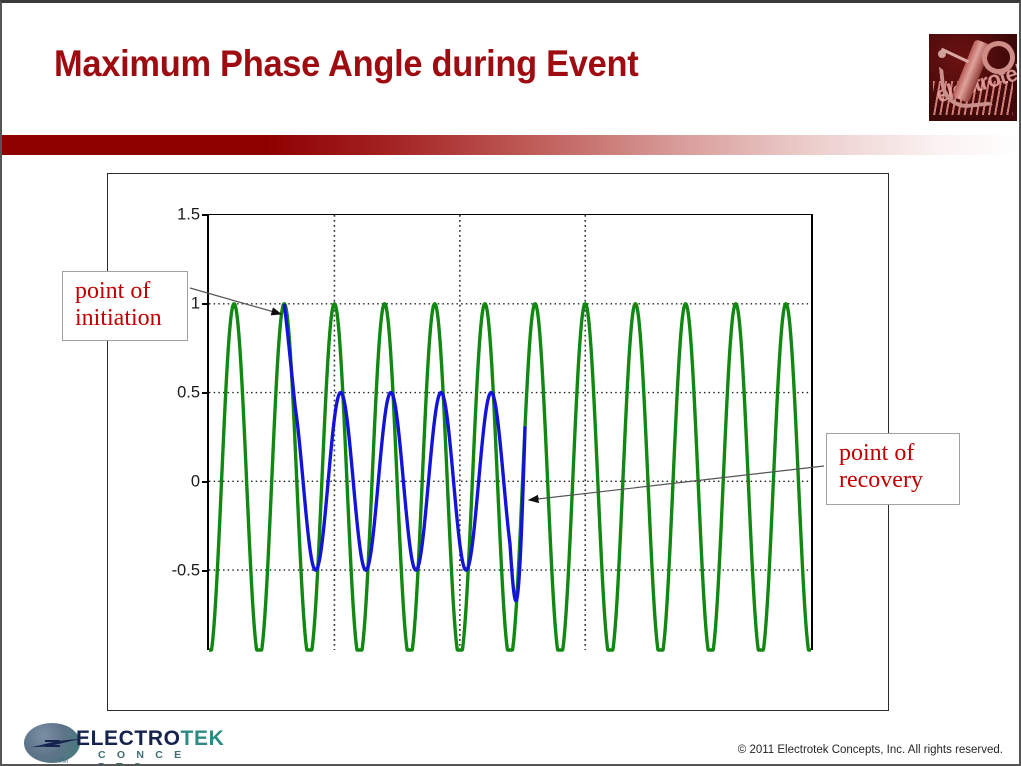 Image resolution: width=1021 pixels, height=766 pixels. I want to click on y-axis-tick-label: 0.5, so click(188, 392).